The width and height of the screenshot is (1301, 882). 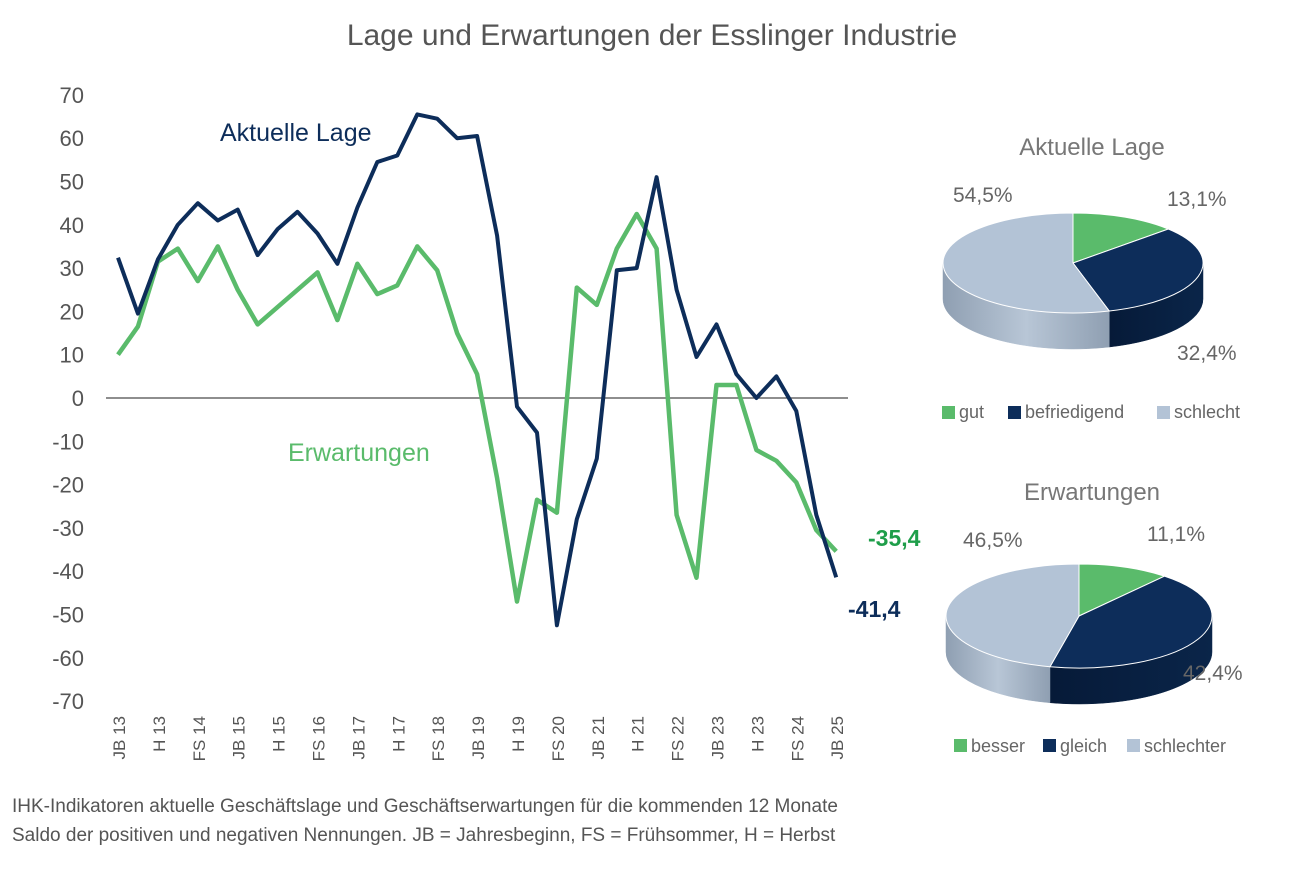 What do you see at coordinates (78, 398) in the screenshot?
I see `y-tick-label: 0` at bounding box center [78, 398].